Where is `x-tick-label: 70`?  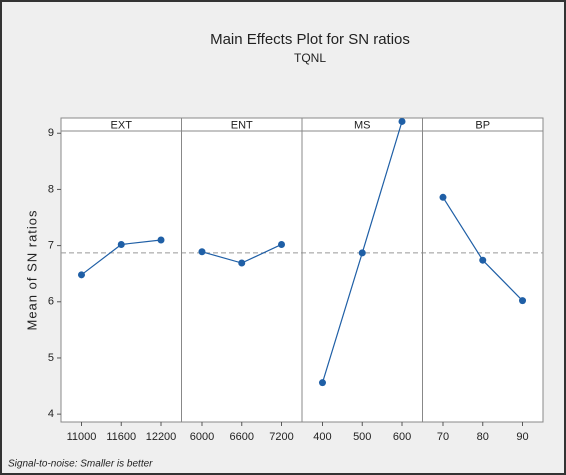
x-tick-label: 70 is located at coordinates (443, 437).